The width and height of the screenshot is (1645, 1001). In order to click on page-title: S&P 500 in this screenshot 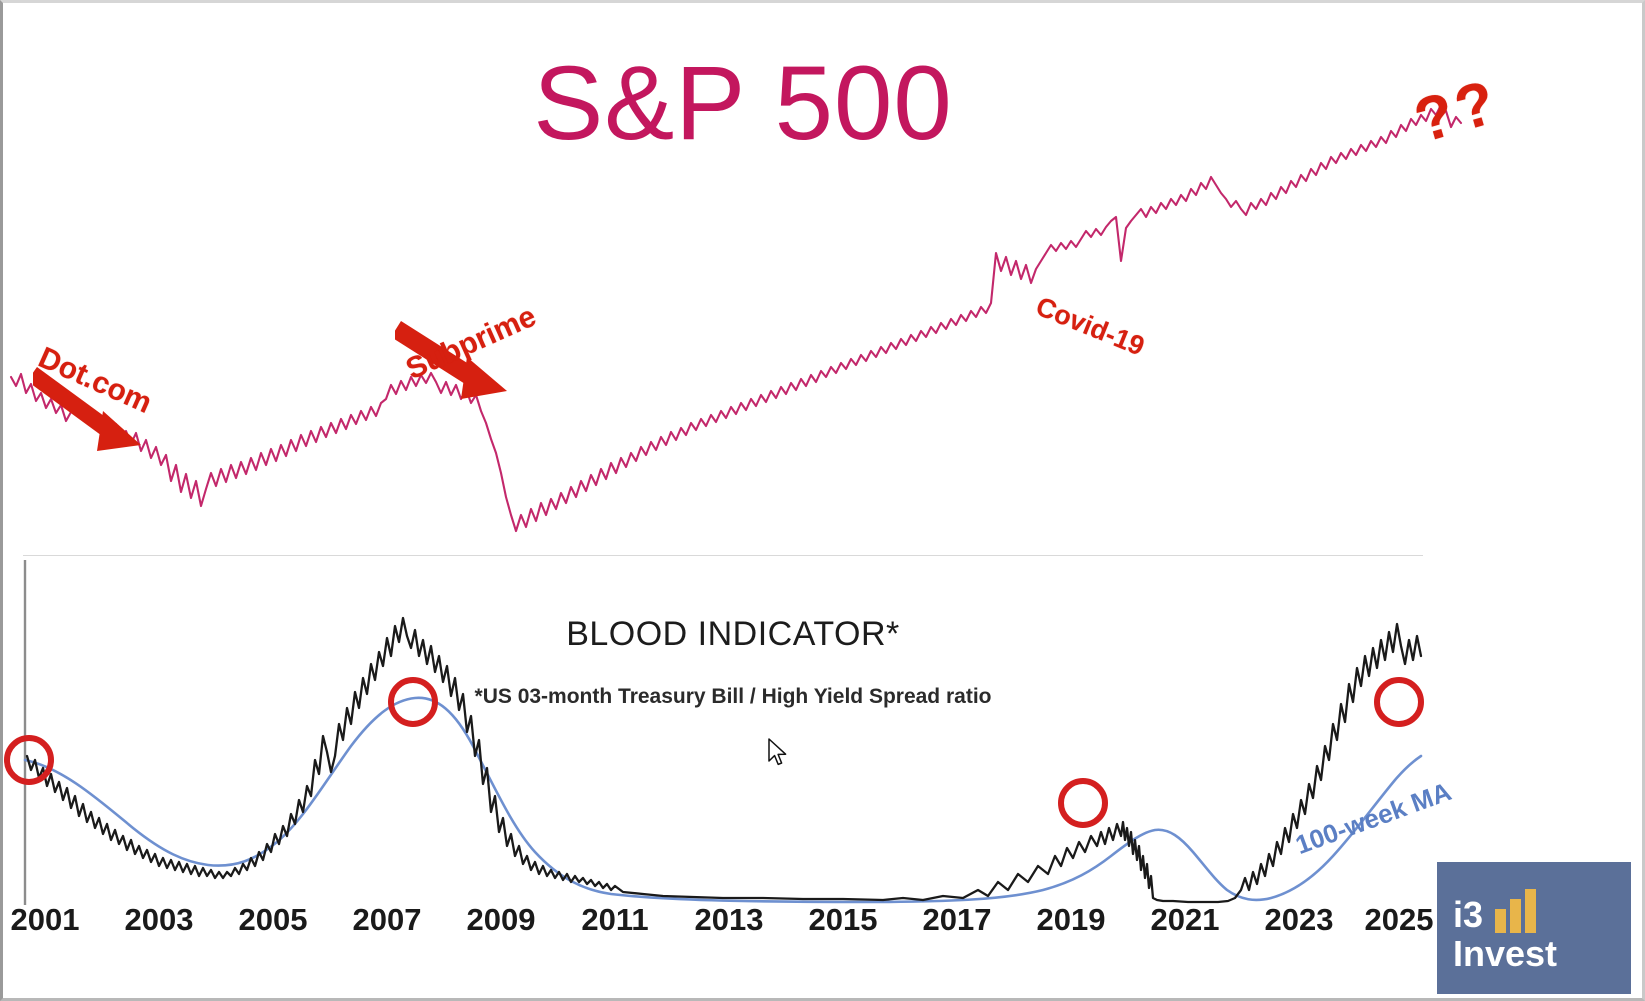, I will do `click(743, 103)`.